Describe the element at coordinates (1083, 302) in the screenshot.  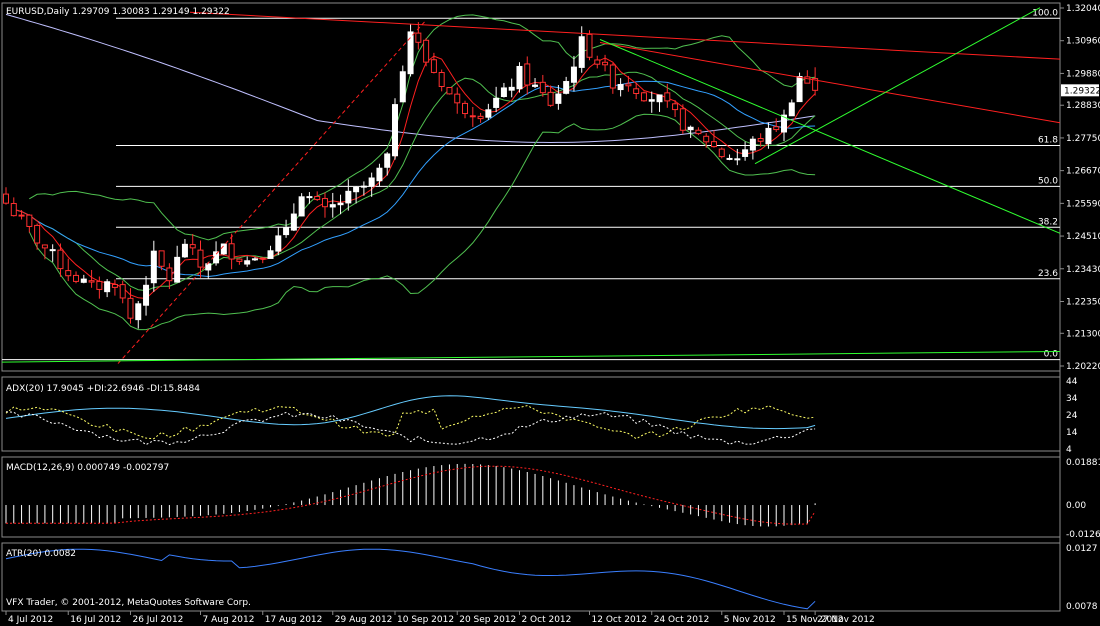
I see `price-tick-label: 1.22350` at that location.